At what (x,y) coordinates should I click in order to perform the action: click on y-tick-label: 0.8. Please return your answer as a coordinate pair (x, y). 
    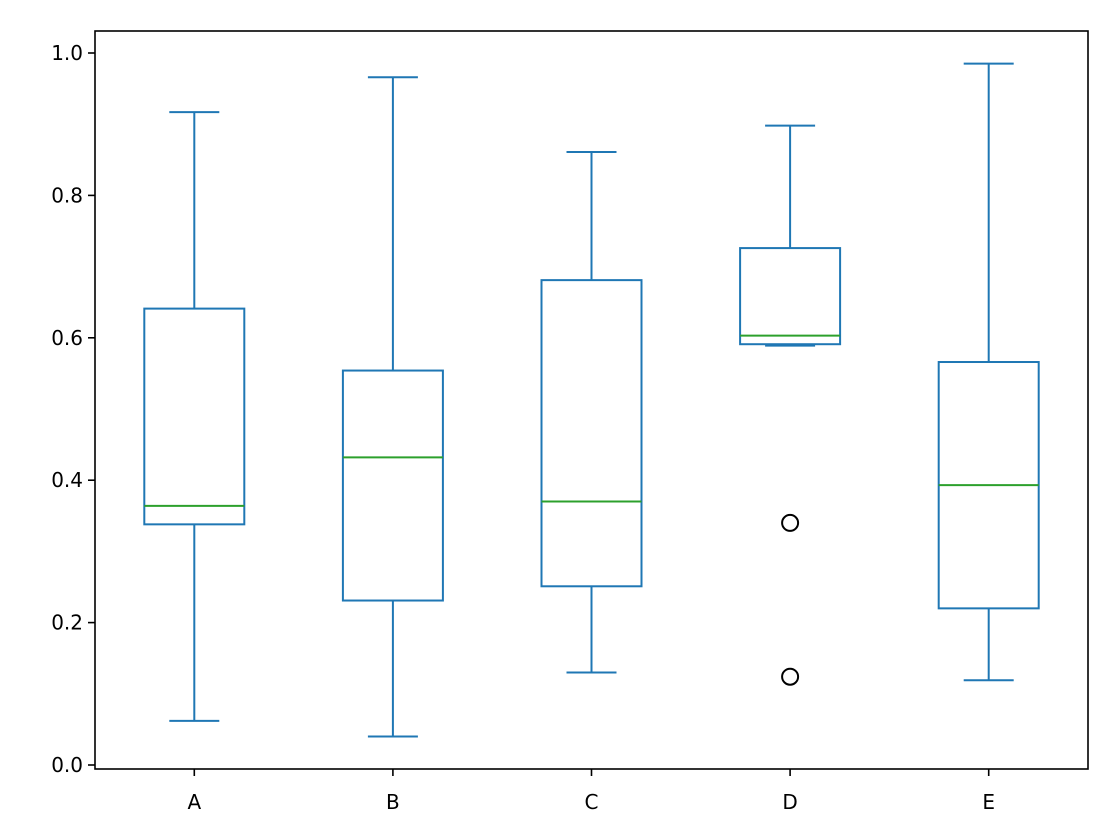
    Looking at the image, I should click on (67, 195).